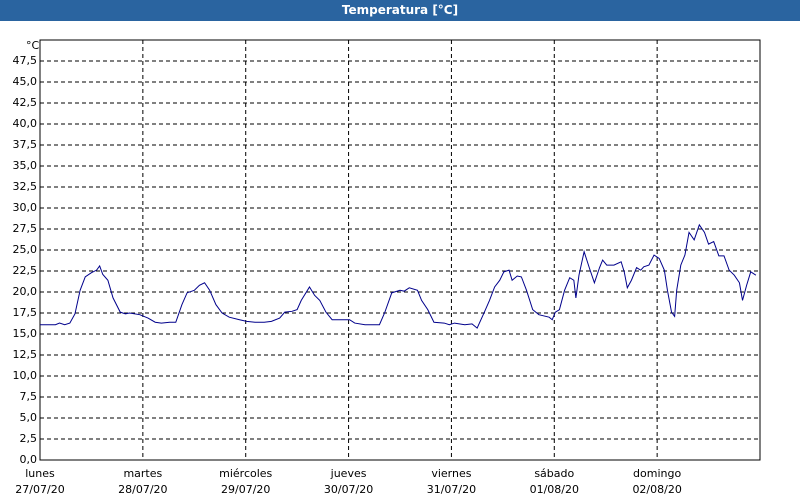  Describe the element at coordinates (25, 375) in the screenshot. I see `y-tick-label: 10,0` at that location.